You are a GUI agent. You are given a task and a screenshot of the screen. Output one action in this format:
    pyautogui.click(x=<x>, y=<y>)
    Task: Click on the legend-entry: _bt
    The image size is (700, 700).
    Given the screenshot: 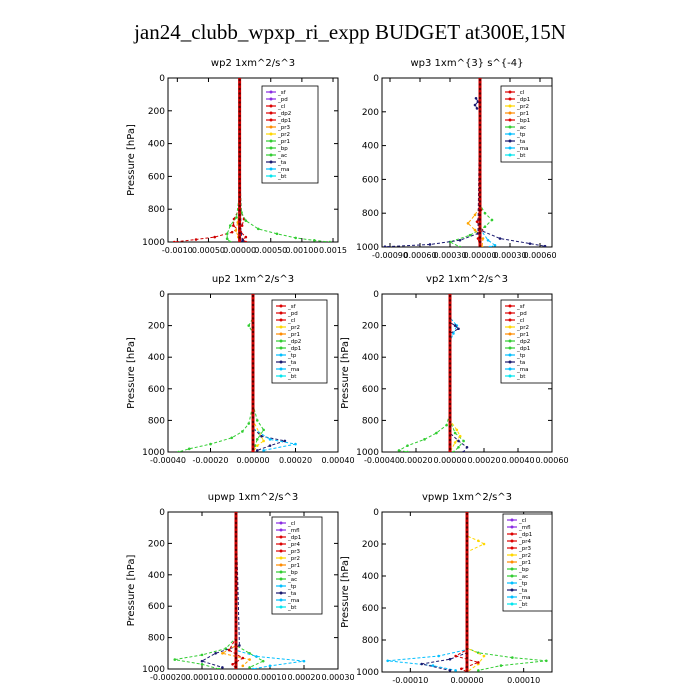 What is the action you would take?
    pyautogui.click(x=521, y=377)
    